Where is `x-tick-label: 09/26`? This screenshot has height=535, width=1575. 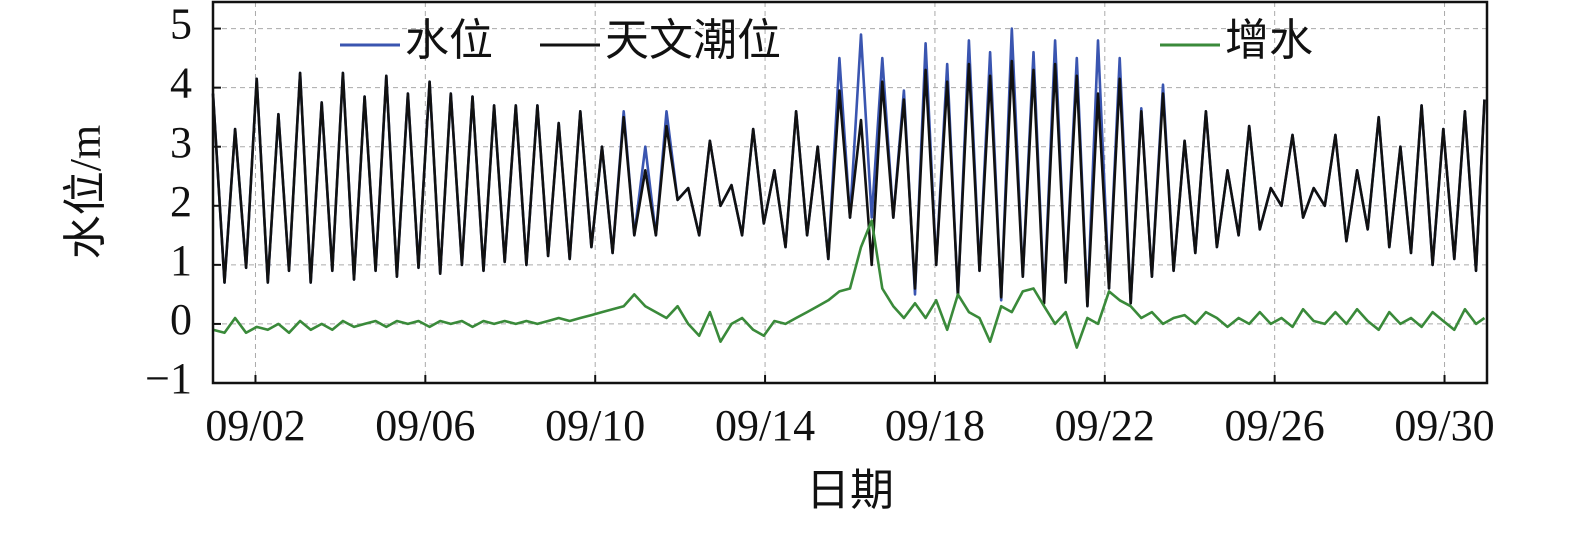 x-tick-label: 09/26 is located at coordinates (1275, 425).